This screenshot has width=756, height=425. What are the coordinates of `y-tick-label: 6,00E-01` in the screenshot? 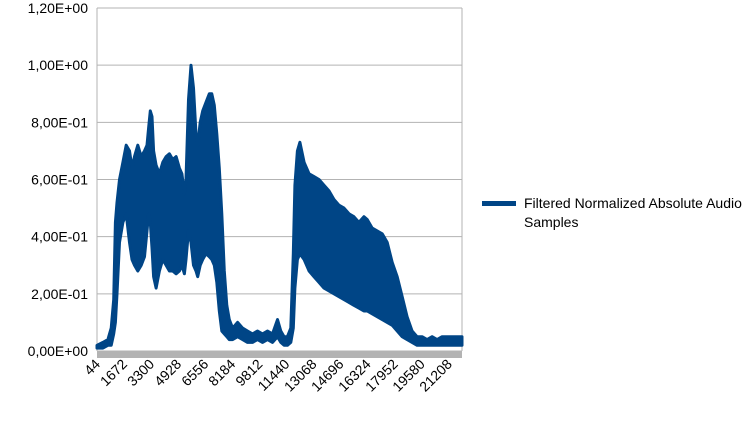 It's located at (59, 180).